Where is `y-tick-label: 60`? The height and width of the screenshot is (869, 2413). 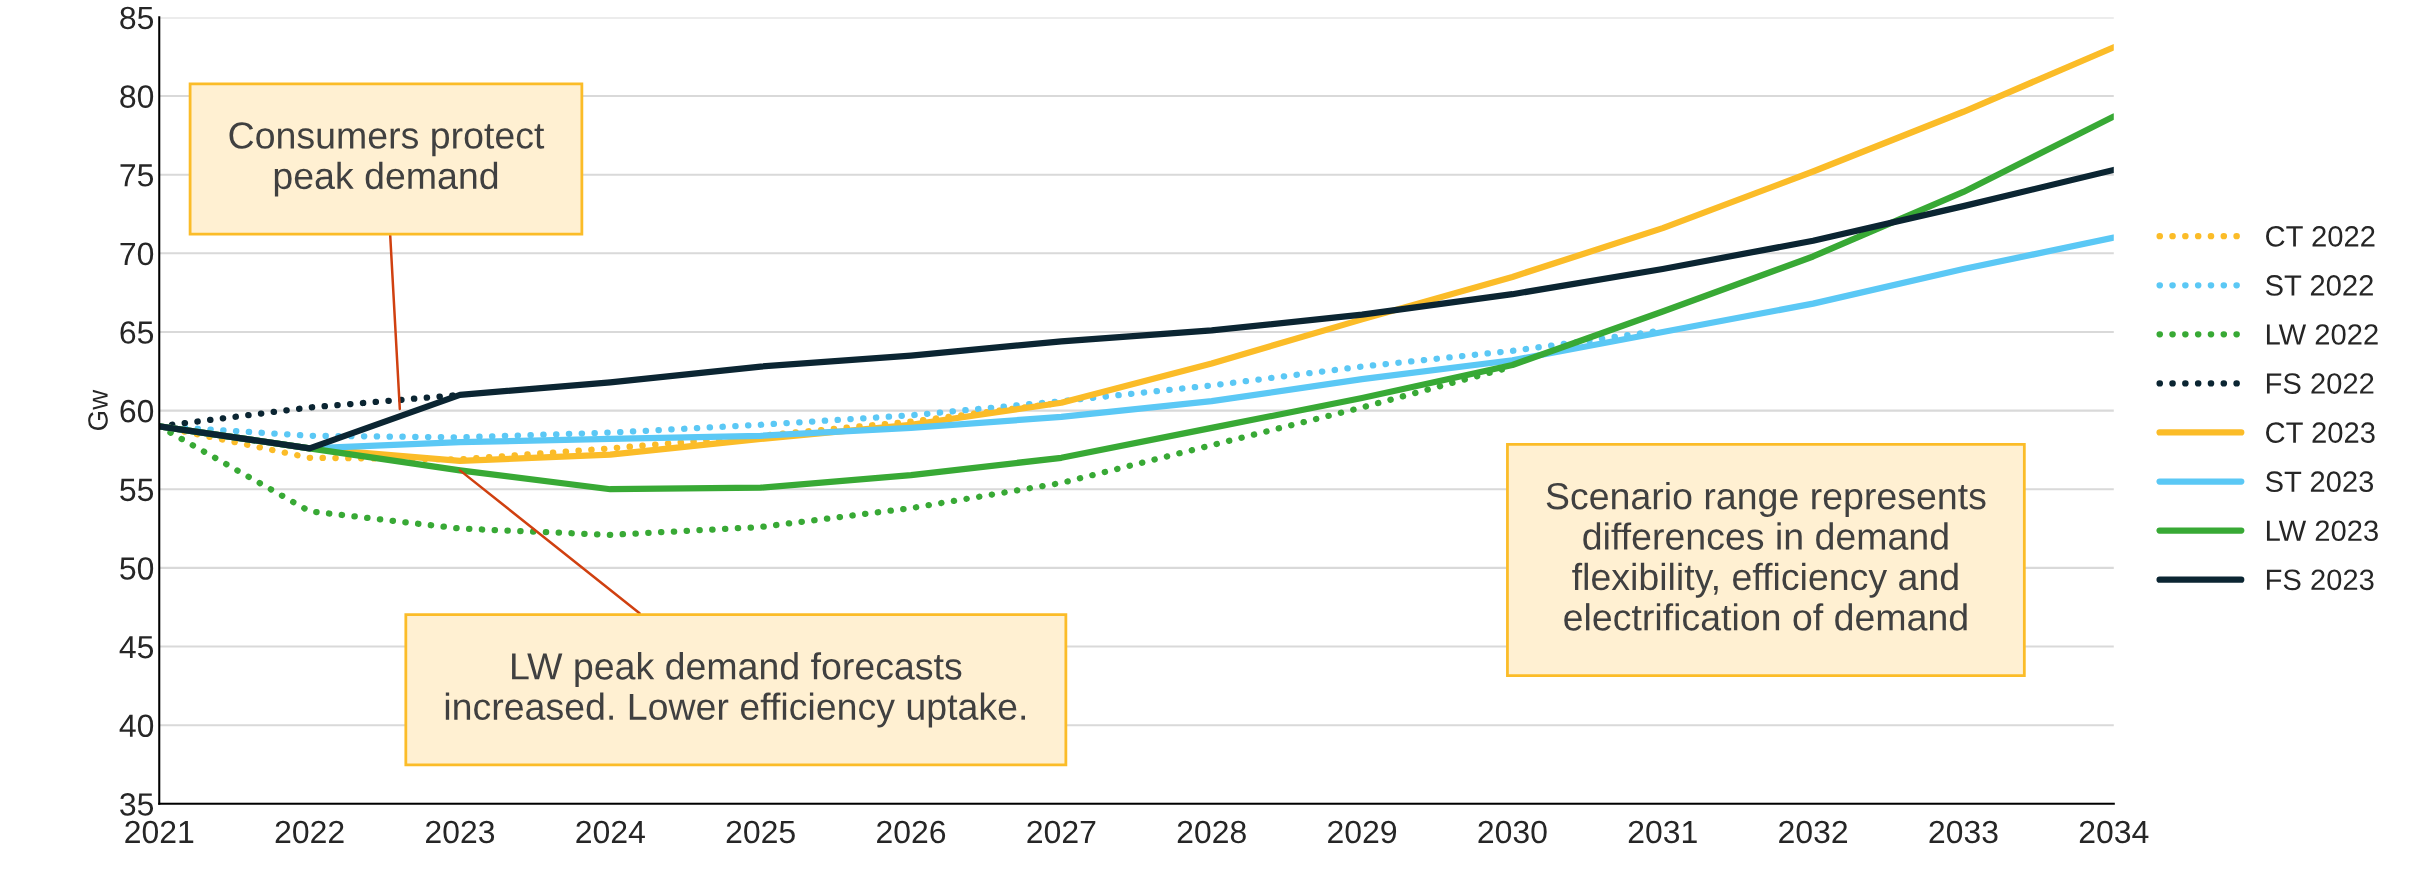 y-tick-label: 60 is located at coordinates (137, 411).